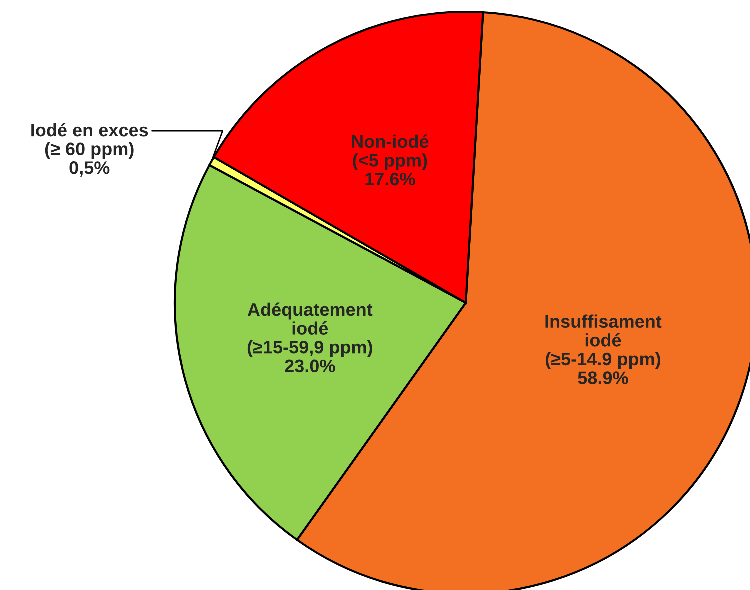  What do you see at coordinates (90, 141) in the screenshot?
I see `slice-label: Iodé en exces (≥ 60 ppm)` at bounding box center [90, 141].